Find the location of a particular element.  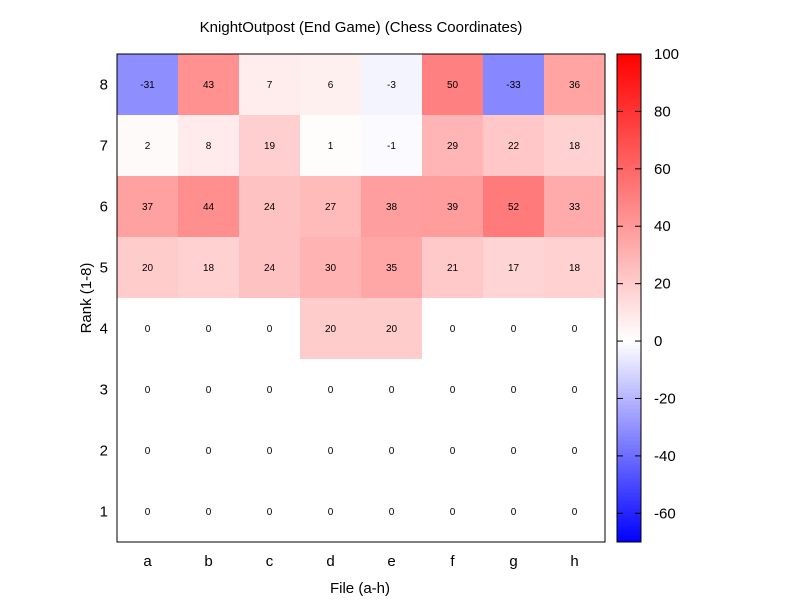

cell-value-label: 52 is located at coordinates (514, 207).